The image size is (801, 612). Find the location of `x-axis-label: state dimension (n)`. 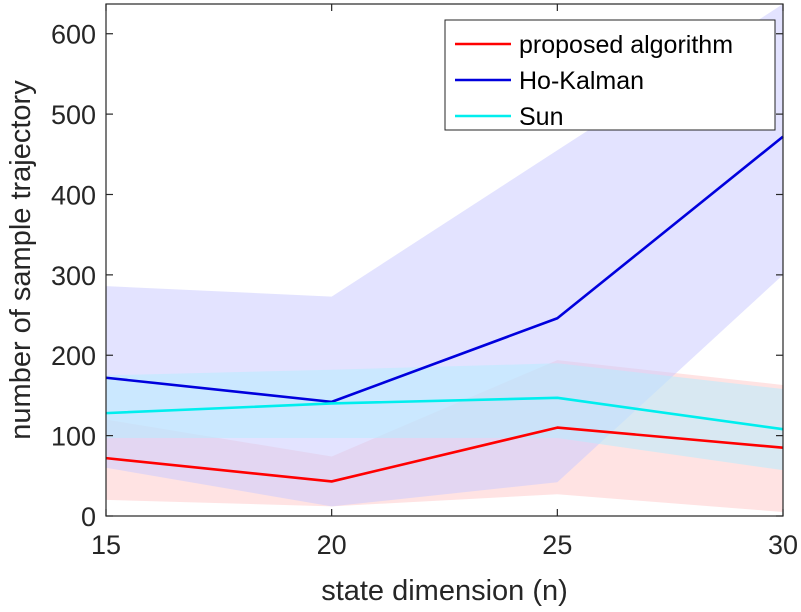

x-axis-label: state dimension (n) is located at coordinates (444, 591).